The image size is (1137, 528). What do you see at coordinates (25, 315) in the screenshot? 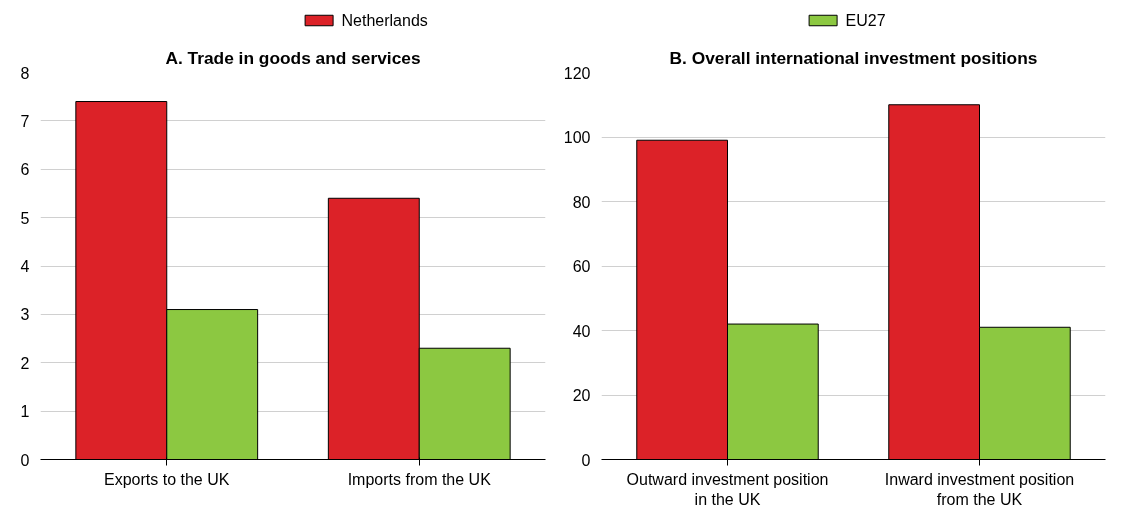
I see `y-tick-label: 3` at bounding box center [25, 315].